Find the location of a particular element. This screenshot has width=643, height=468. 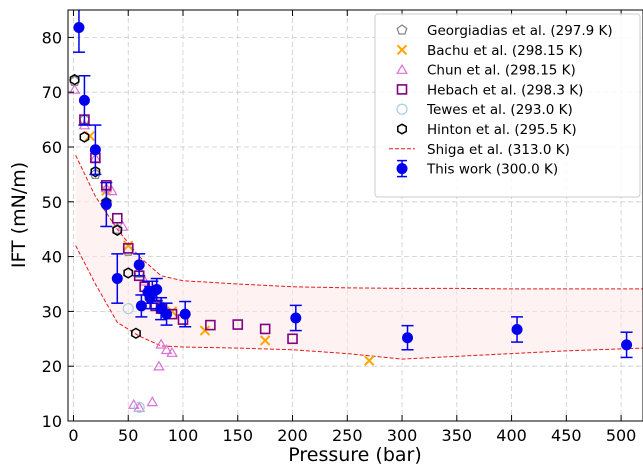

x-tick-label: 300 is located at coordinates (402, 435).